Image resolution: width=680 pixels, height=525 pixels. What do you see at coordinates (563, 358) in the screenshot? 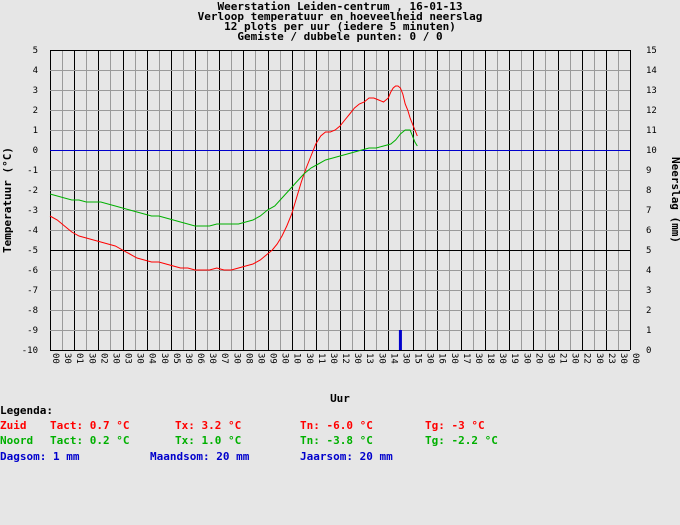
I see `x-tick-label-hour: 21` at bounding box center [563, 358].